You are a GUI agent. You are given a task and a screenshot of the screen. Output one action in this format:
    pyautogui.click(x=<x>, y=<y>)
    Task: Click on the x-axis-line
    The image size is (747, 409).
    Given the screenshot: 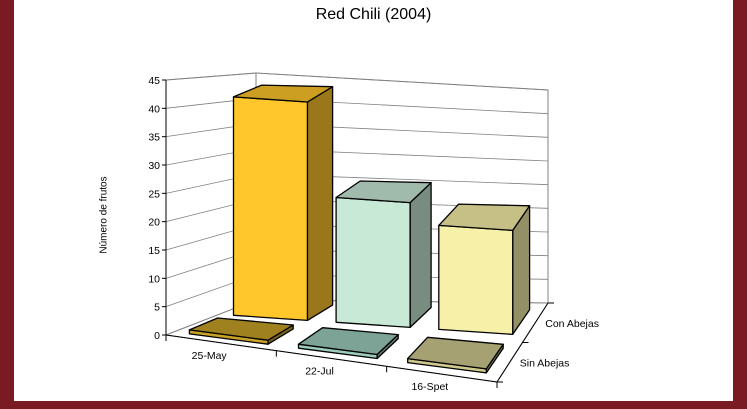 What is the action you would take?
    pyautogui.click(x=331, y=358)
    